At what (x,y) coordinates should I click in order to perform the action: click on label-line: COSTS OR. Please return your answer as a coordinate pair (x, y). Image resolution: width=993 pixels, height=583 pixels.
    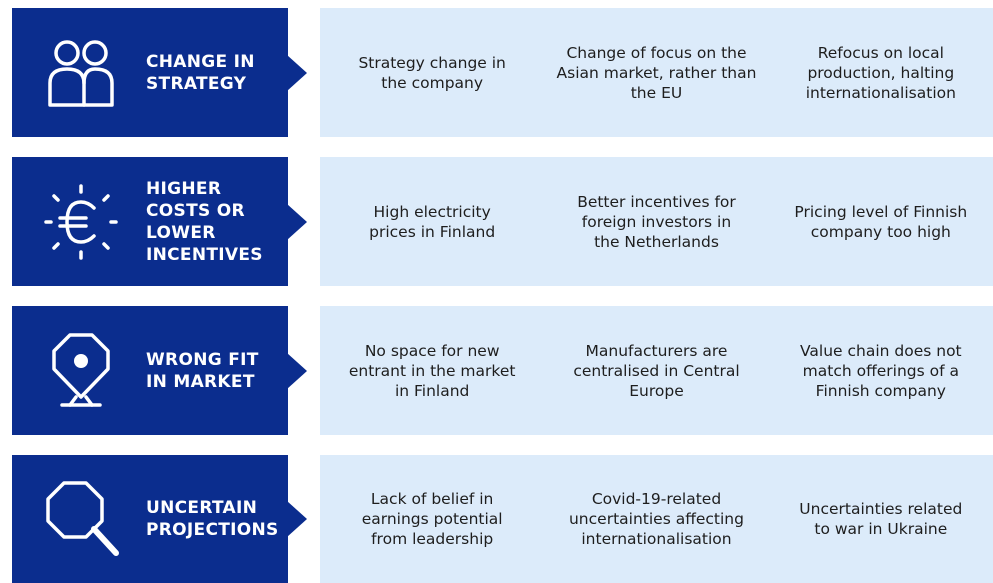
    Looking at the image, I should click on (195, 210).